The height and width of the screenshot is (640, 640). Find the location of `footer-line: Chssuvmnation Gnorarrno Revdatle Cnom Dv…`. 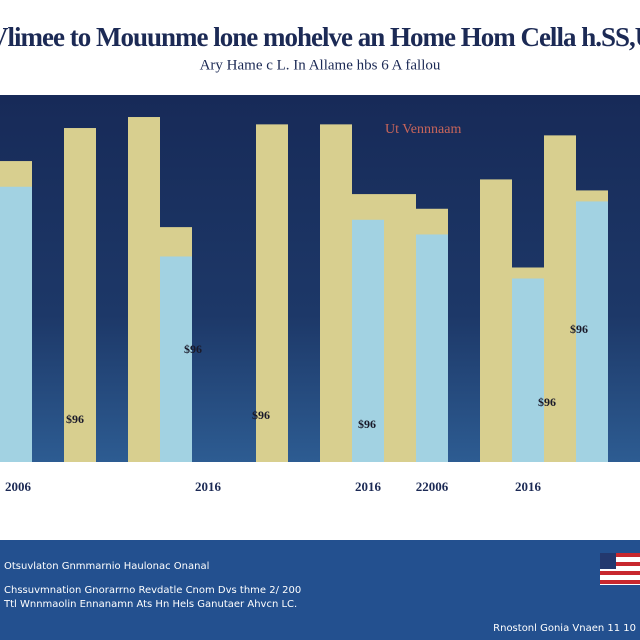

footer-line: Chssuvmnation Gnorarrno Revdatle Cnom Dv… is located at coordinates (152, 590).